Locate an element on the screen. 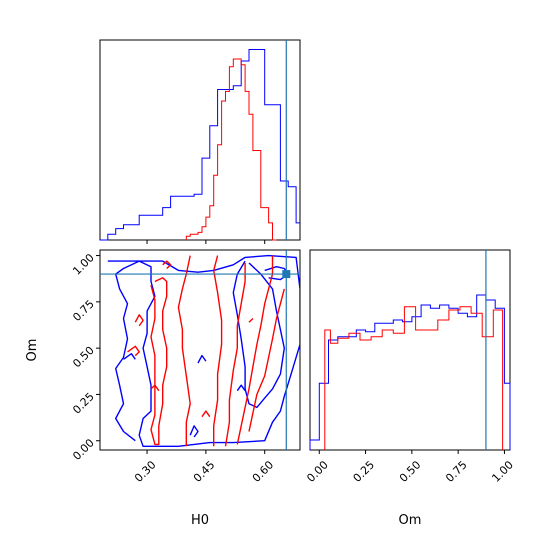 The width and height of the screenshot is (550, 554). h0-marginal-frame is located at coordinates (200, 140).